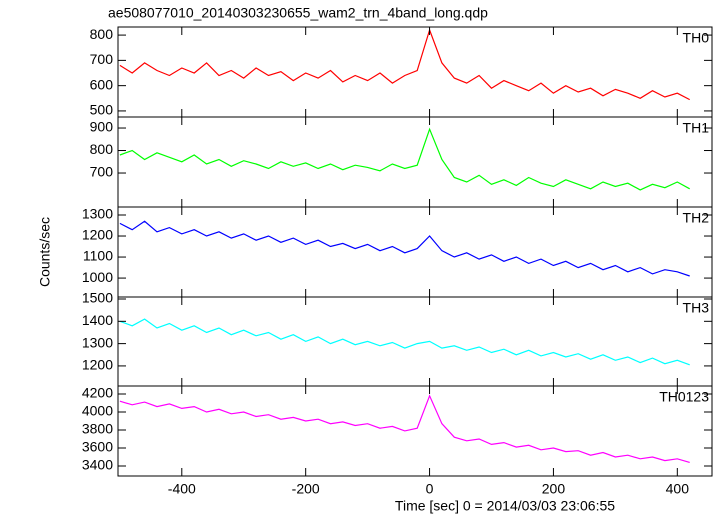 Image resolution: width=717 pixels, height=516 pixels. Describe the element at coordinates (98, 256) in the screenshot. I see `y-tick-label: 1100` at that location.